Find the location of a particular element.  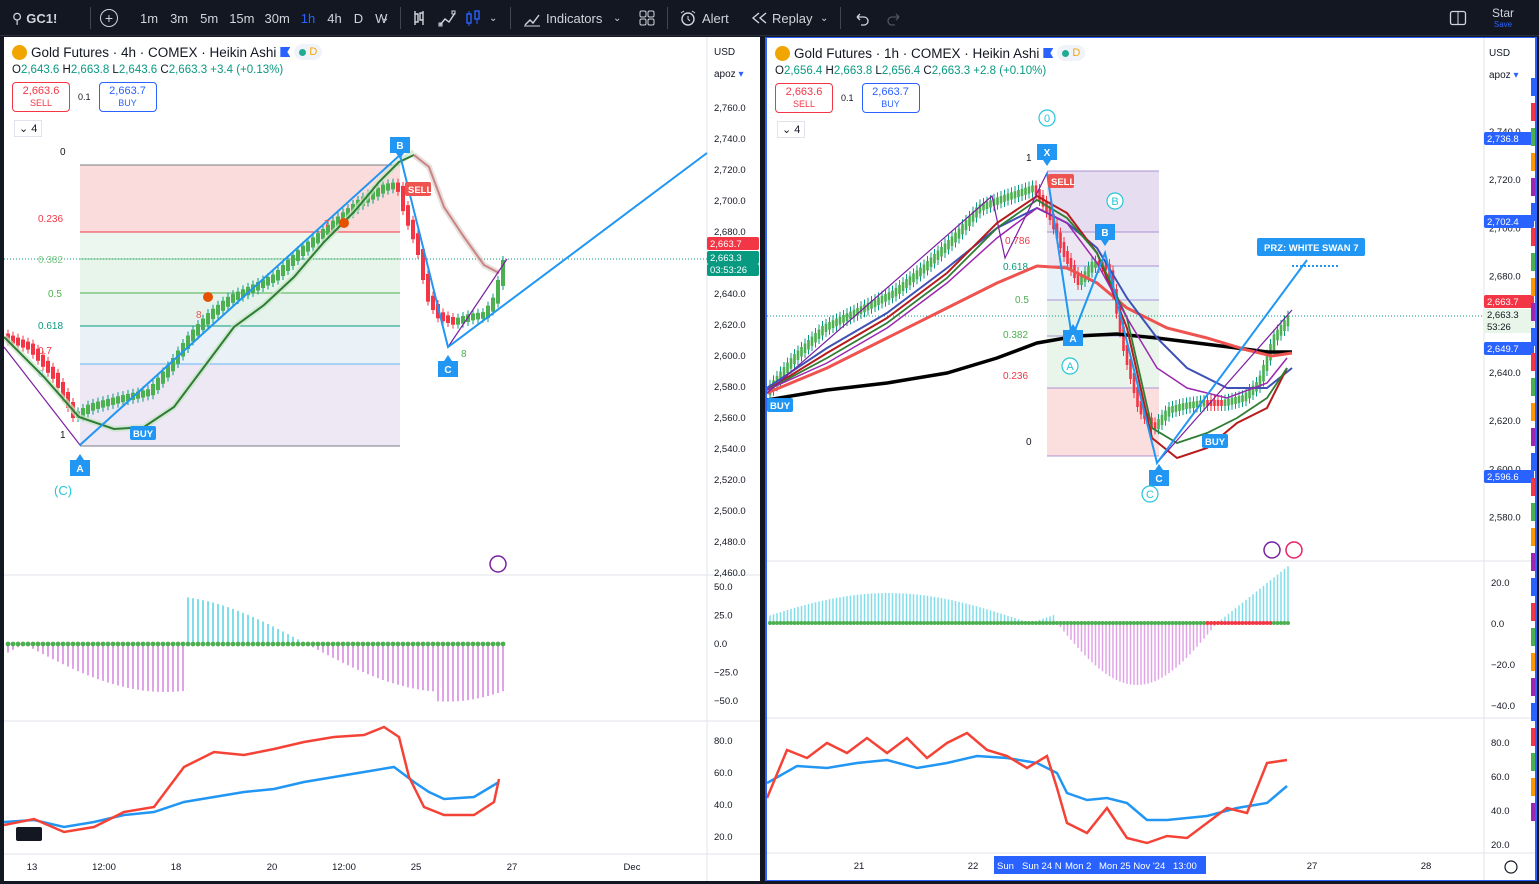

interval-1h: 1h is located at coordinates (308, 18).